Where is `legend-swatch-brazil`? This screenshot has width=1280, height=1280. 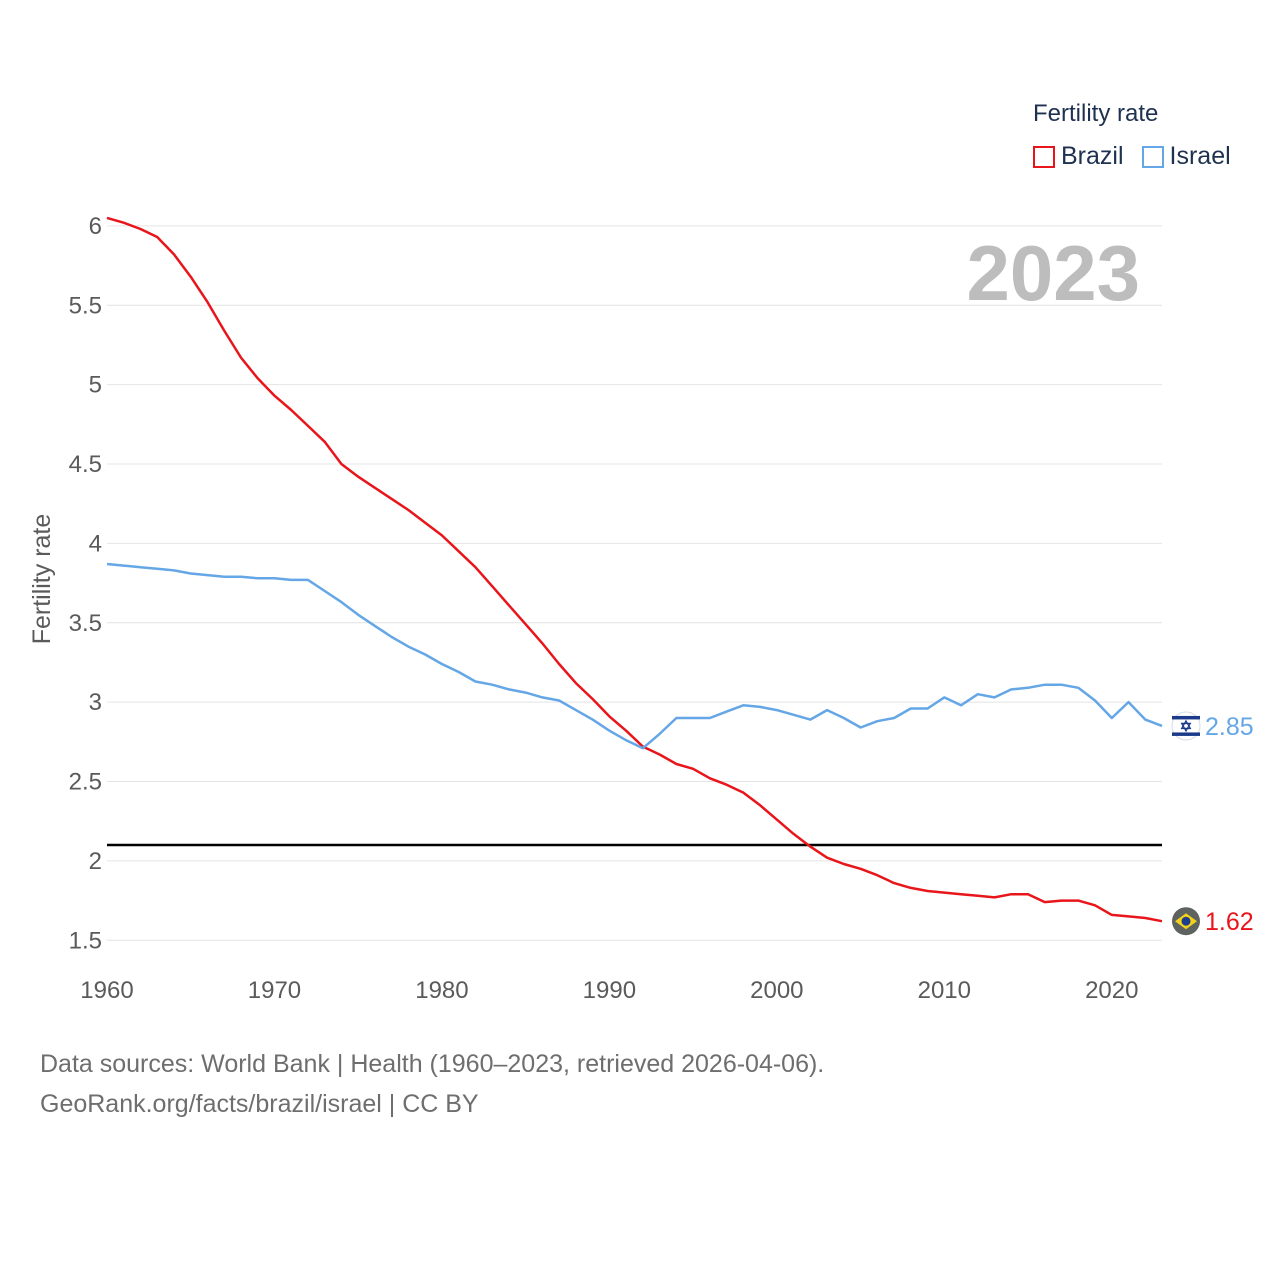 legend-swatch-brazil is located at coordinates (1044, 156).